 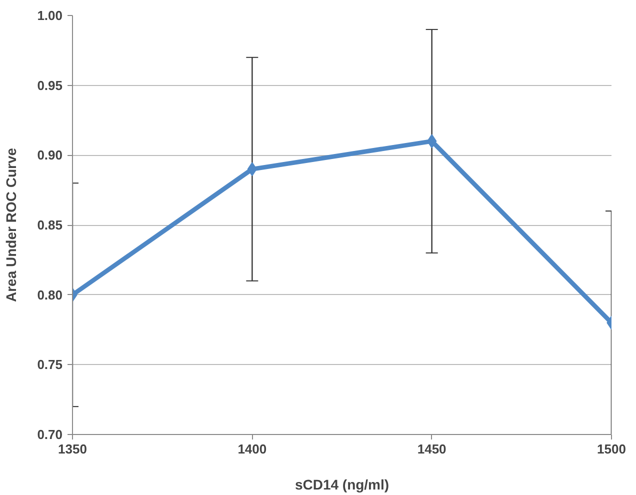 What do you see at coordinates (72, 449) in the screenshot?
I see `x-tick-label: 1350` at bounding box center [72, 449].